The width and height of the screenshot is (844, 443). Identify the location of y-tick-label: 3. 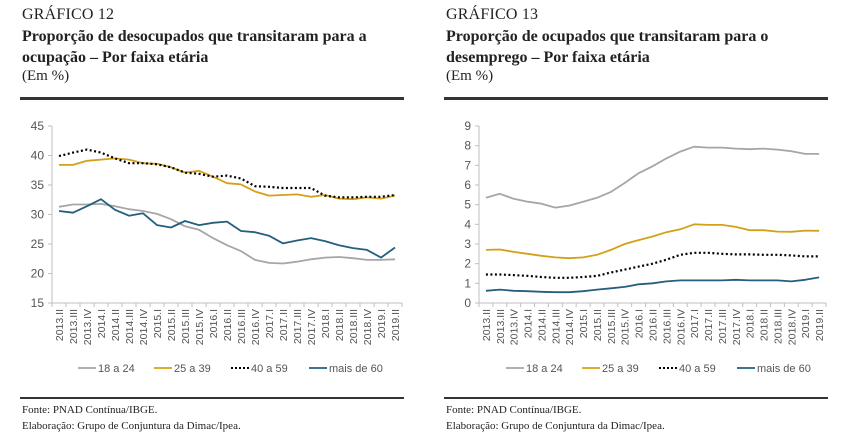
(467, 244).